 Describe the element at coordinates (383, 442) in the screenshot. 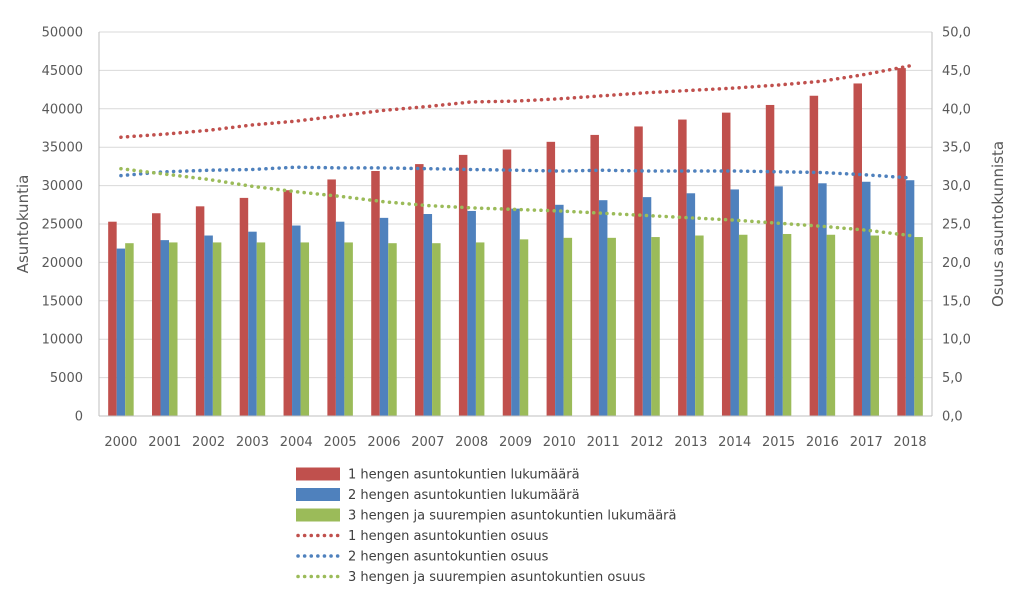

I see `x-tick-label: 2006` at that location.